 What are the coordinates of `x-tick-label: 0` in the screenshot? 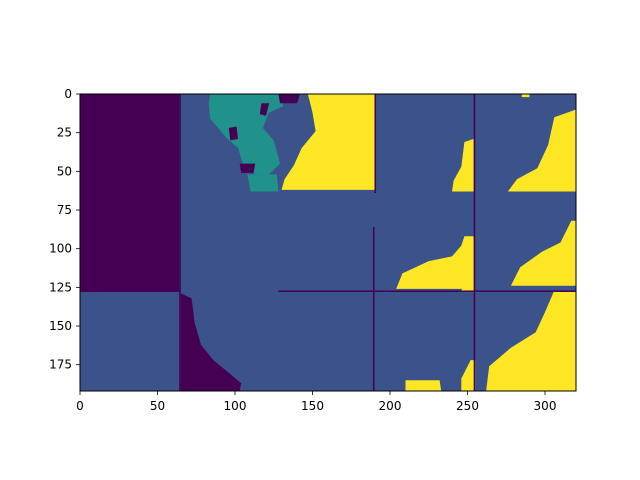 It's located at (80, 406).